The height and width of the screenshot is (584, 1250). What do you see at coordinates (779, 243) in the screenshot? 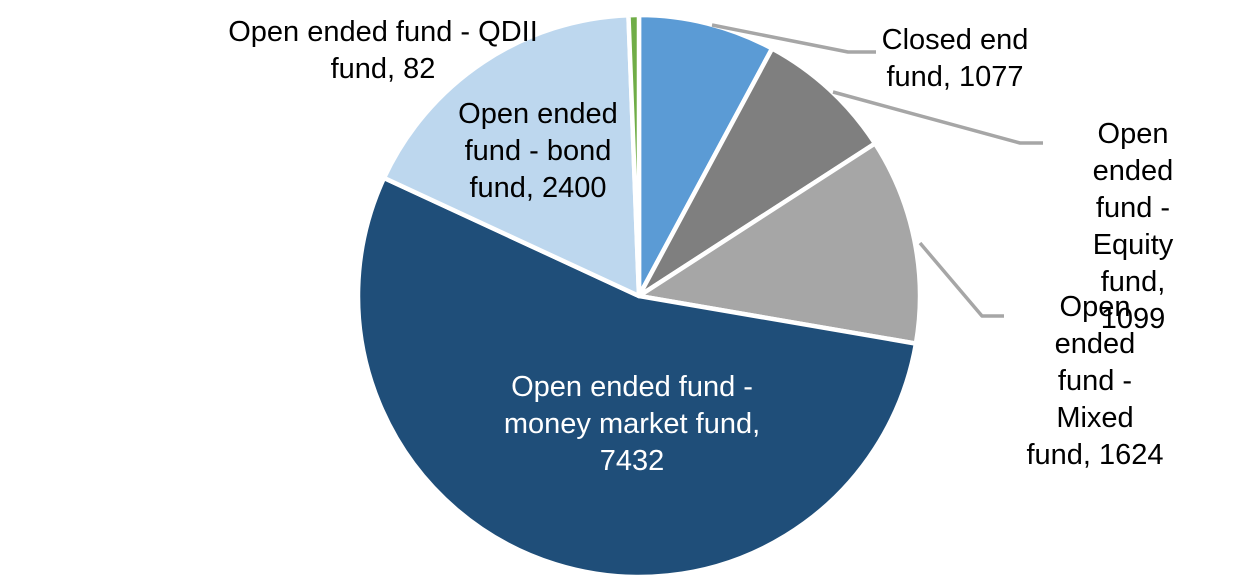
I see `pie-slice-mixed-fund` at bounding box center [779, 243].